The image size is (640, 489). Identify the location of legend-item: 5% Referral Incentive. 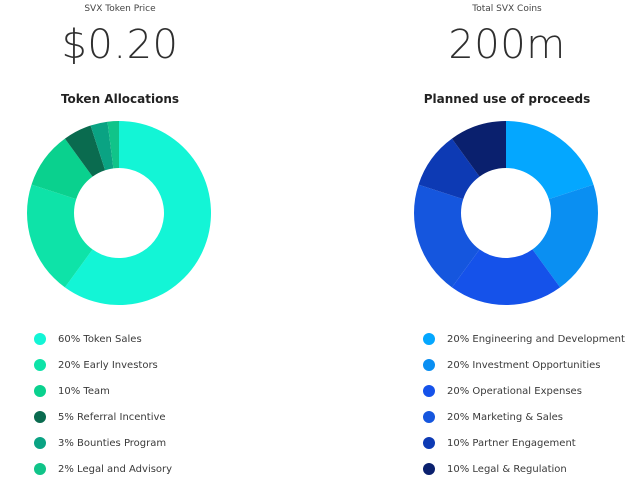
(103, 417).